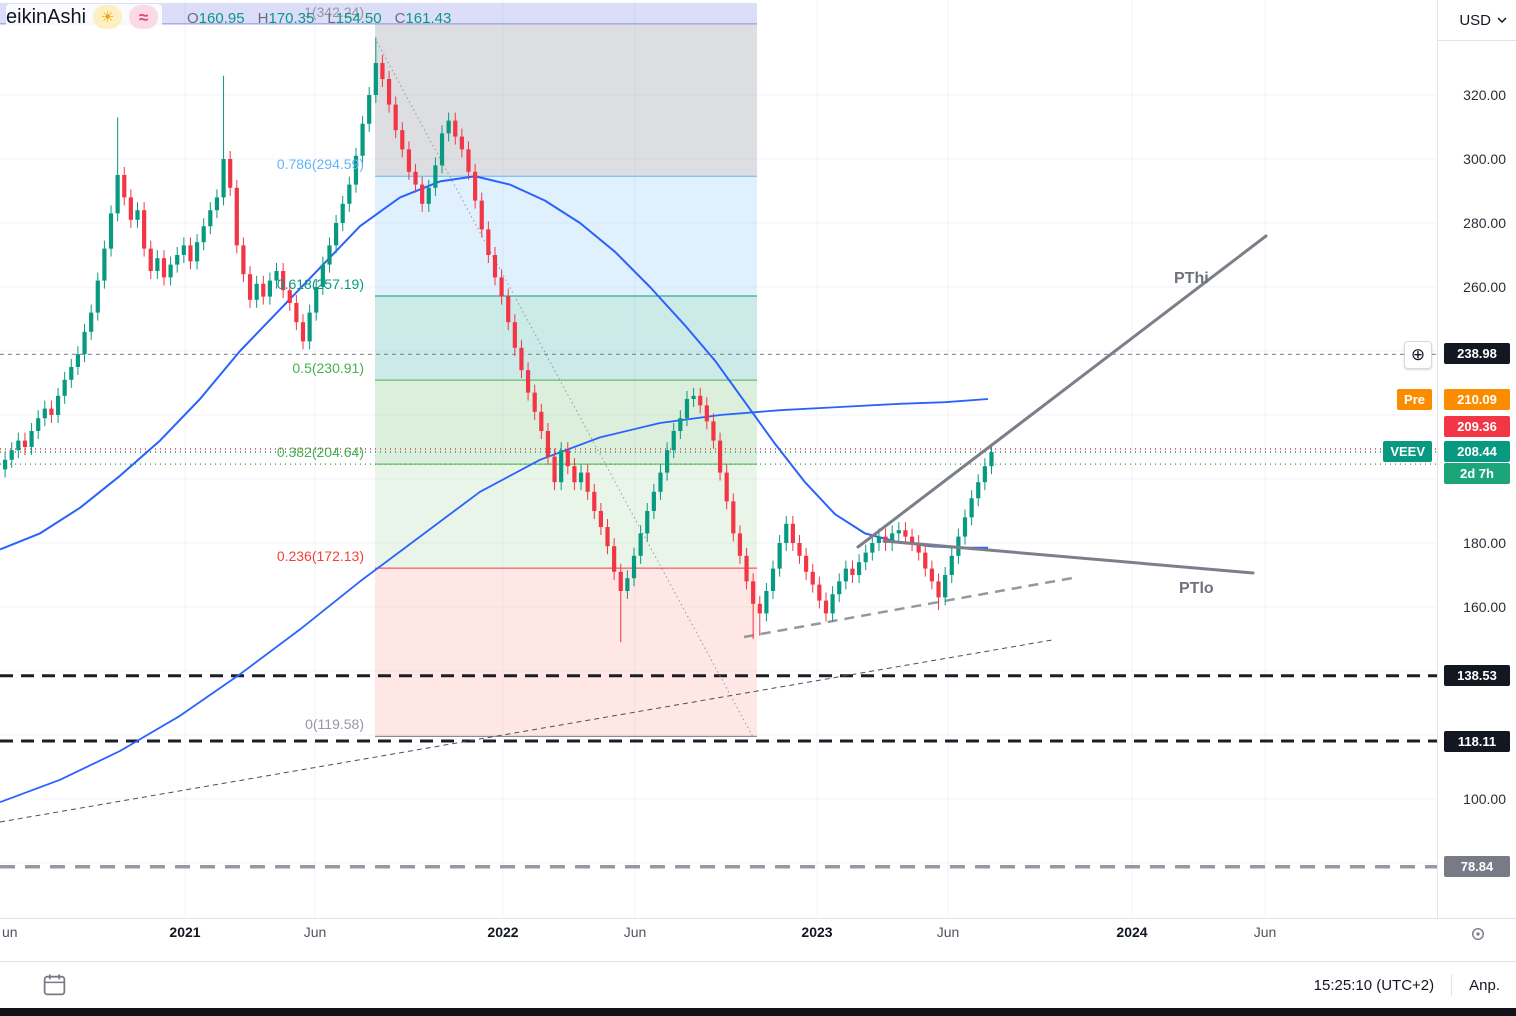  I want to click on price-badge: 138.53, so click(1477, 675).